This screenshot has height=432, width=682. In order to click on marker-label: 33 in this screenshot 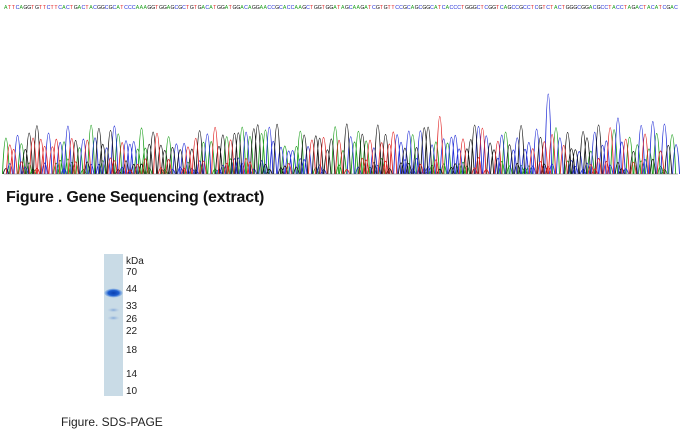, I will do `click(132, 306)`.